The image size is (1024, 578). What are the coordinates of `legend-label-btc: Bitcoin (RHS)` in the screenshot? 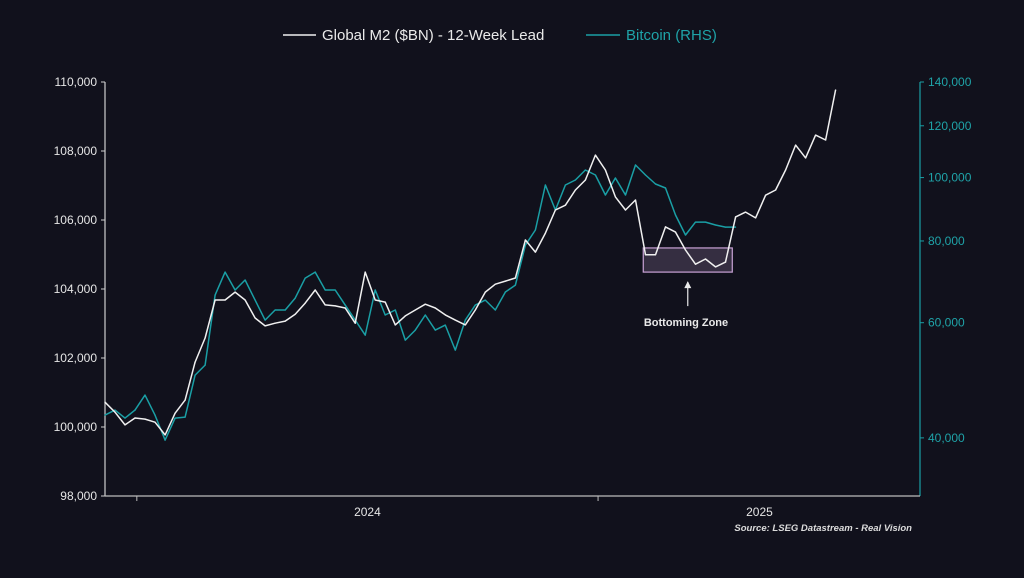 It's located at (671, 35).